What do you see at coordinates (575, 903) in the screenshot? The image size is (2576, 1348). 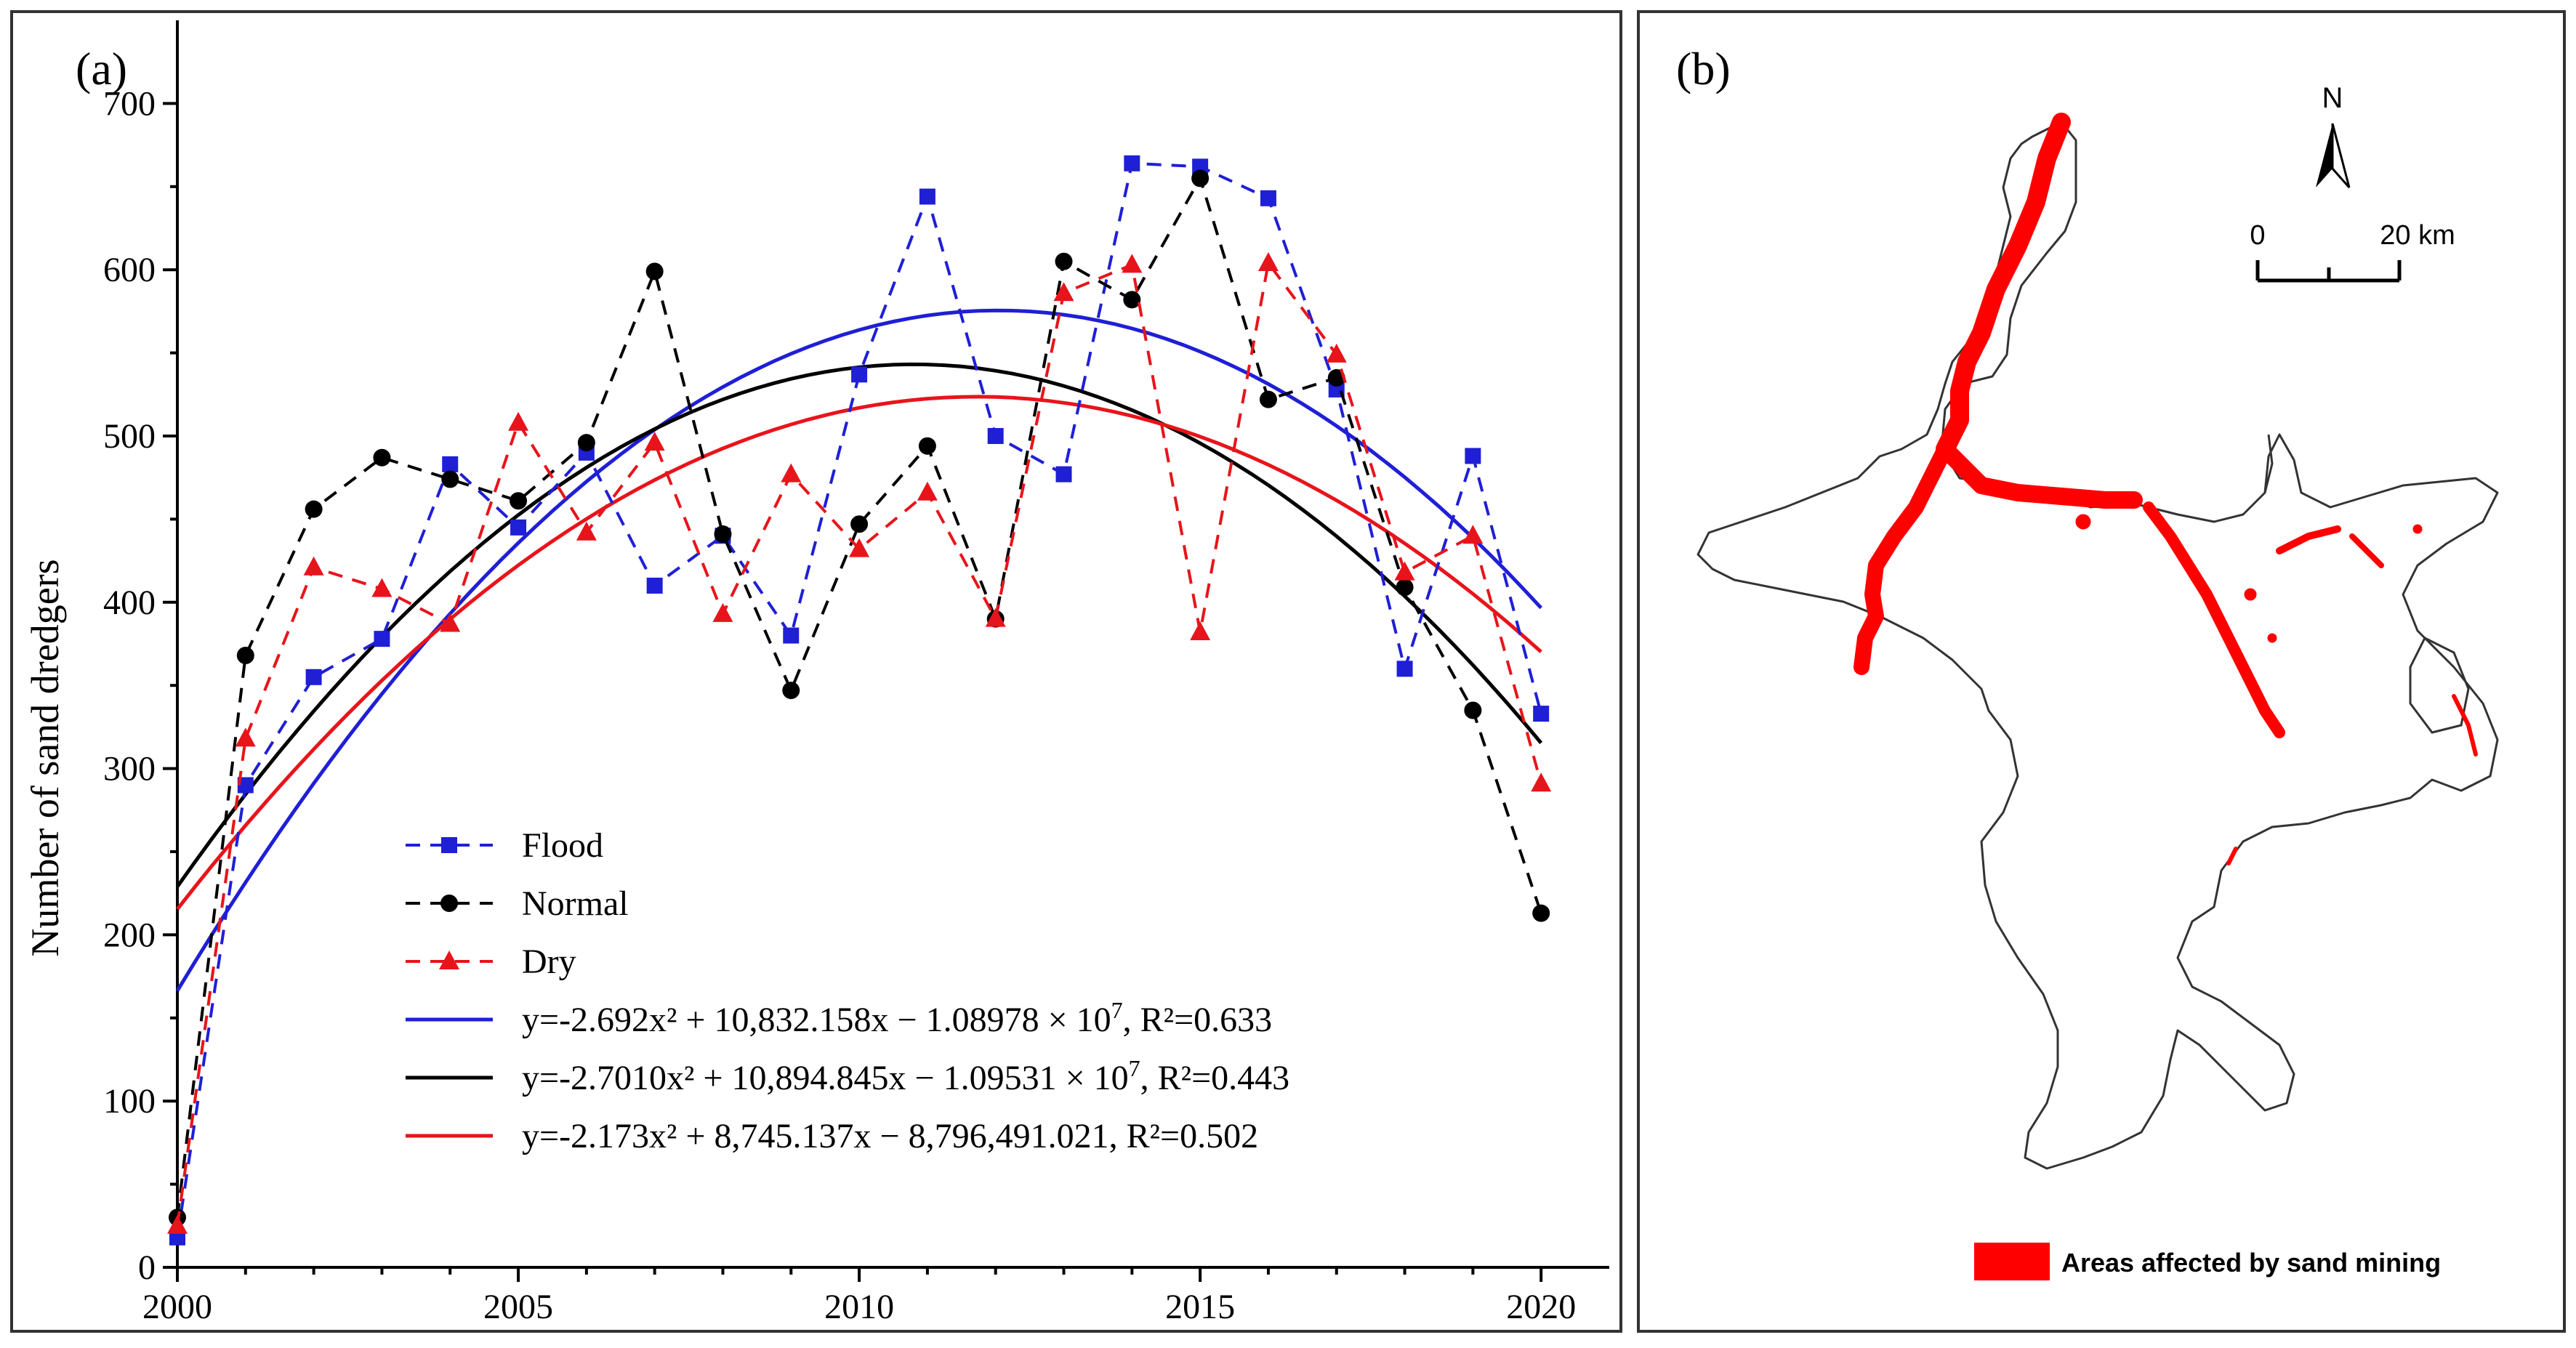 I see `legend-label: Normal` at bounding box center [575, 903].